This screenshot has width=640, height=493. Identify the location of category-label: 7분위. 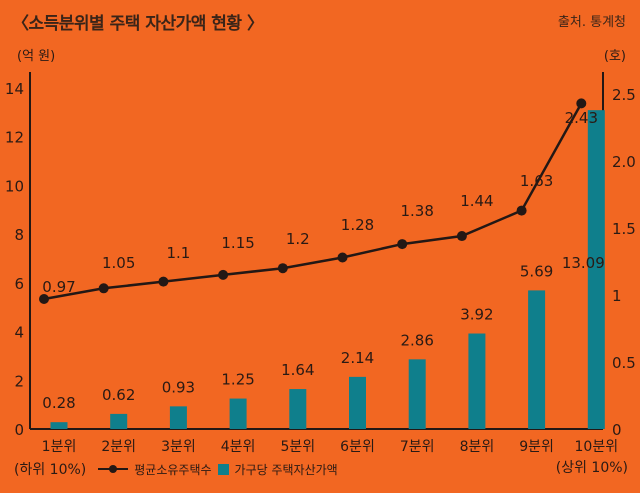
(417, 447).